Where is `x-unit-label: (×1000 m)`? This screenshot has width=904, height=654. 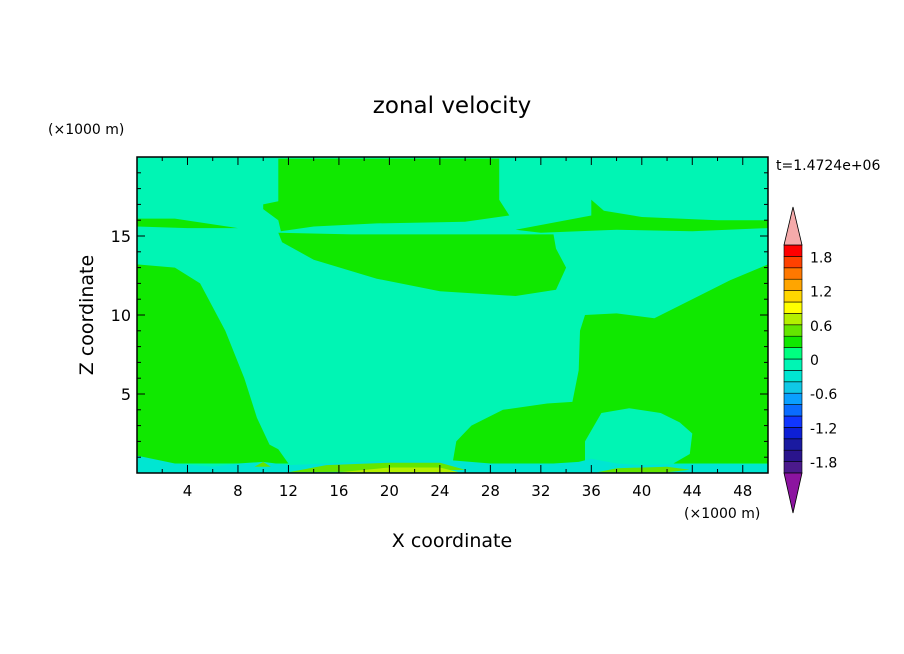 x-unit-label: (×1000 m) is located at coordinates (722, 514).